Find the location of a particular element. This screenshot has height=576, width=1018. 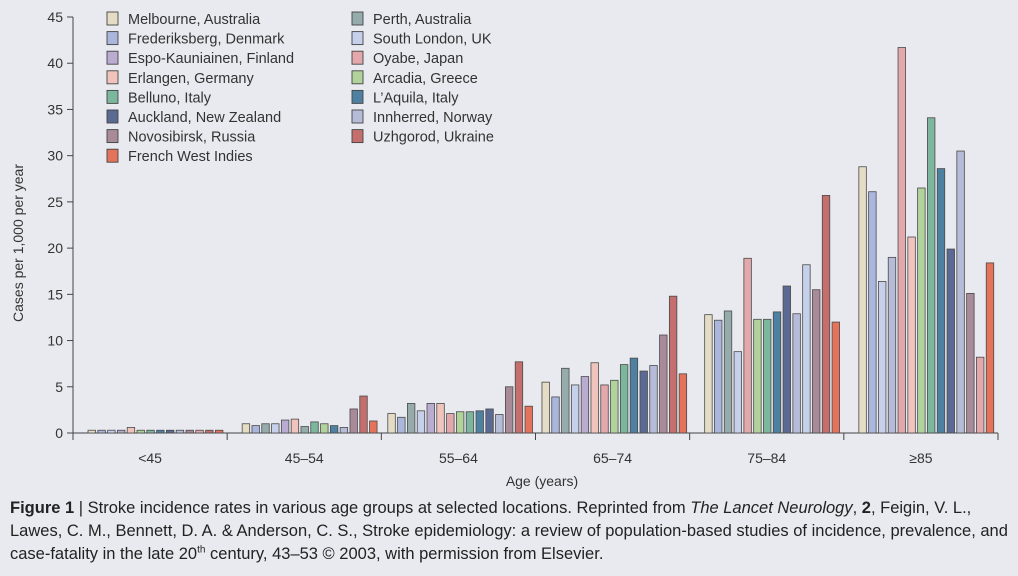

legend-item: Arcadia, Greece is located at coordinates (414, 78).